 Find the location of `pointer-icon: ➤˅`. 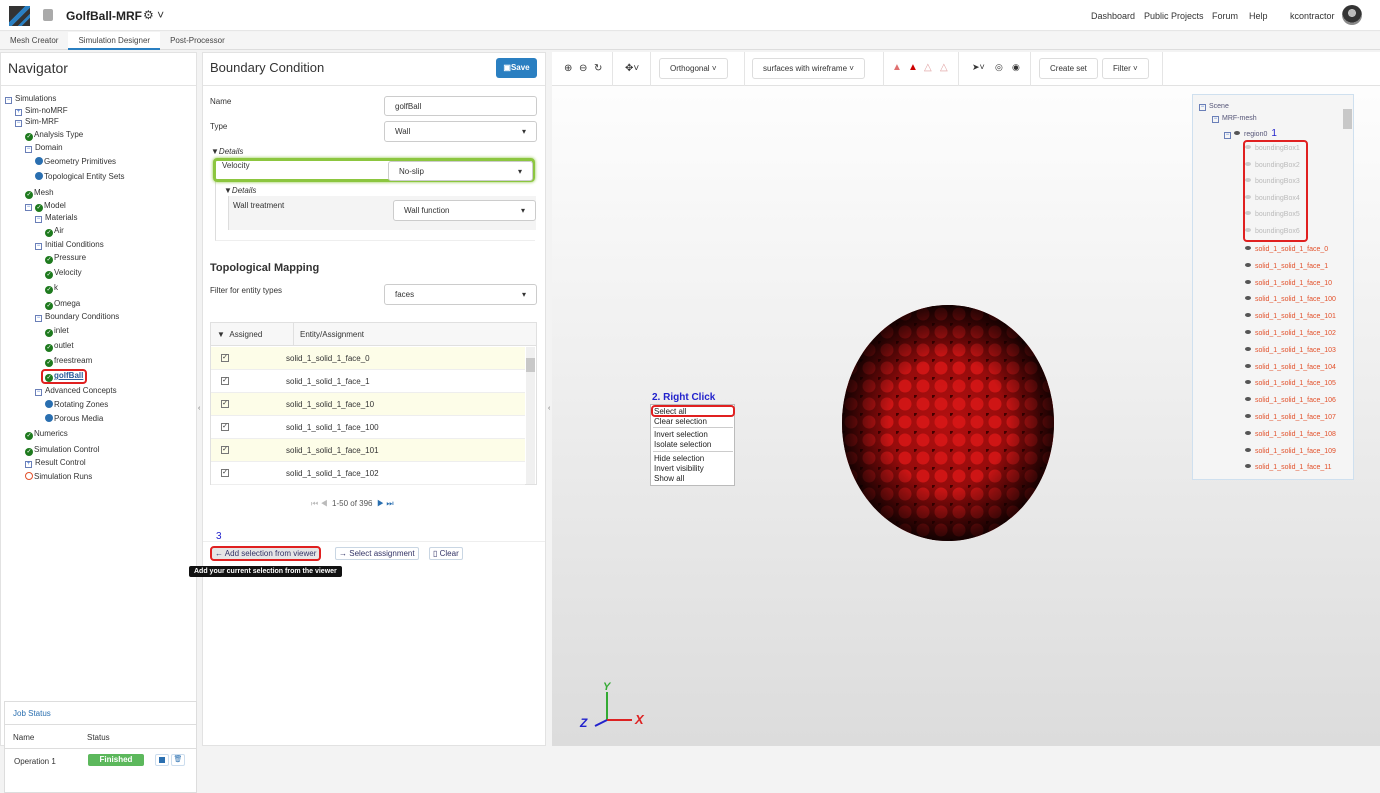

pointer-icon: ➤˅ is located at coordinates (978, 67).